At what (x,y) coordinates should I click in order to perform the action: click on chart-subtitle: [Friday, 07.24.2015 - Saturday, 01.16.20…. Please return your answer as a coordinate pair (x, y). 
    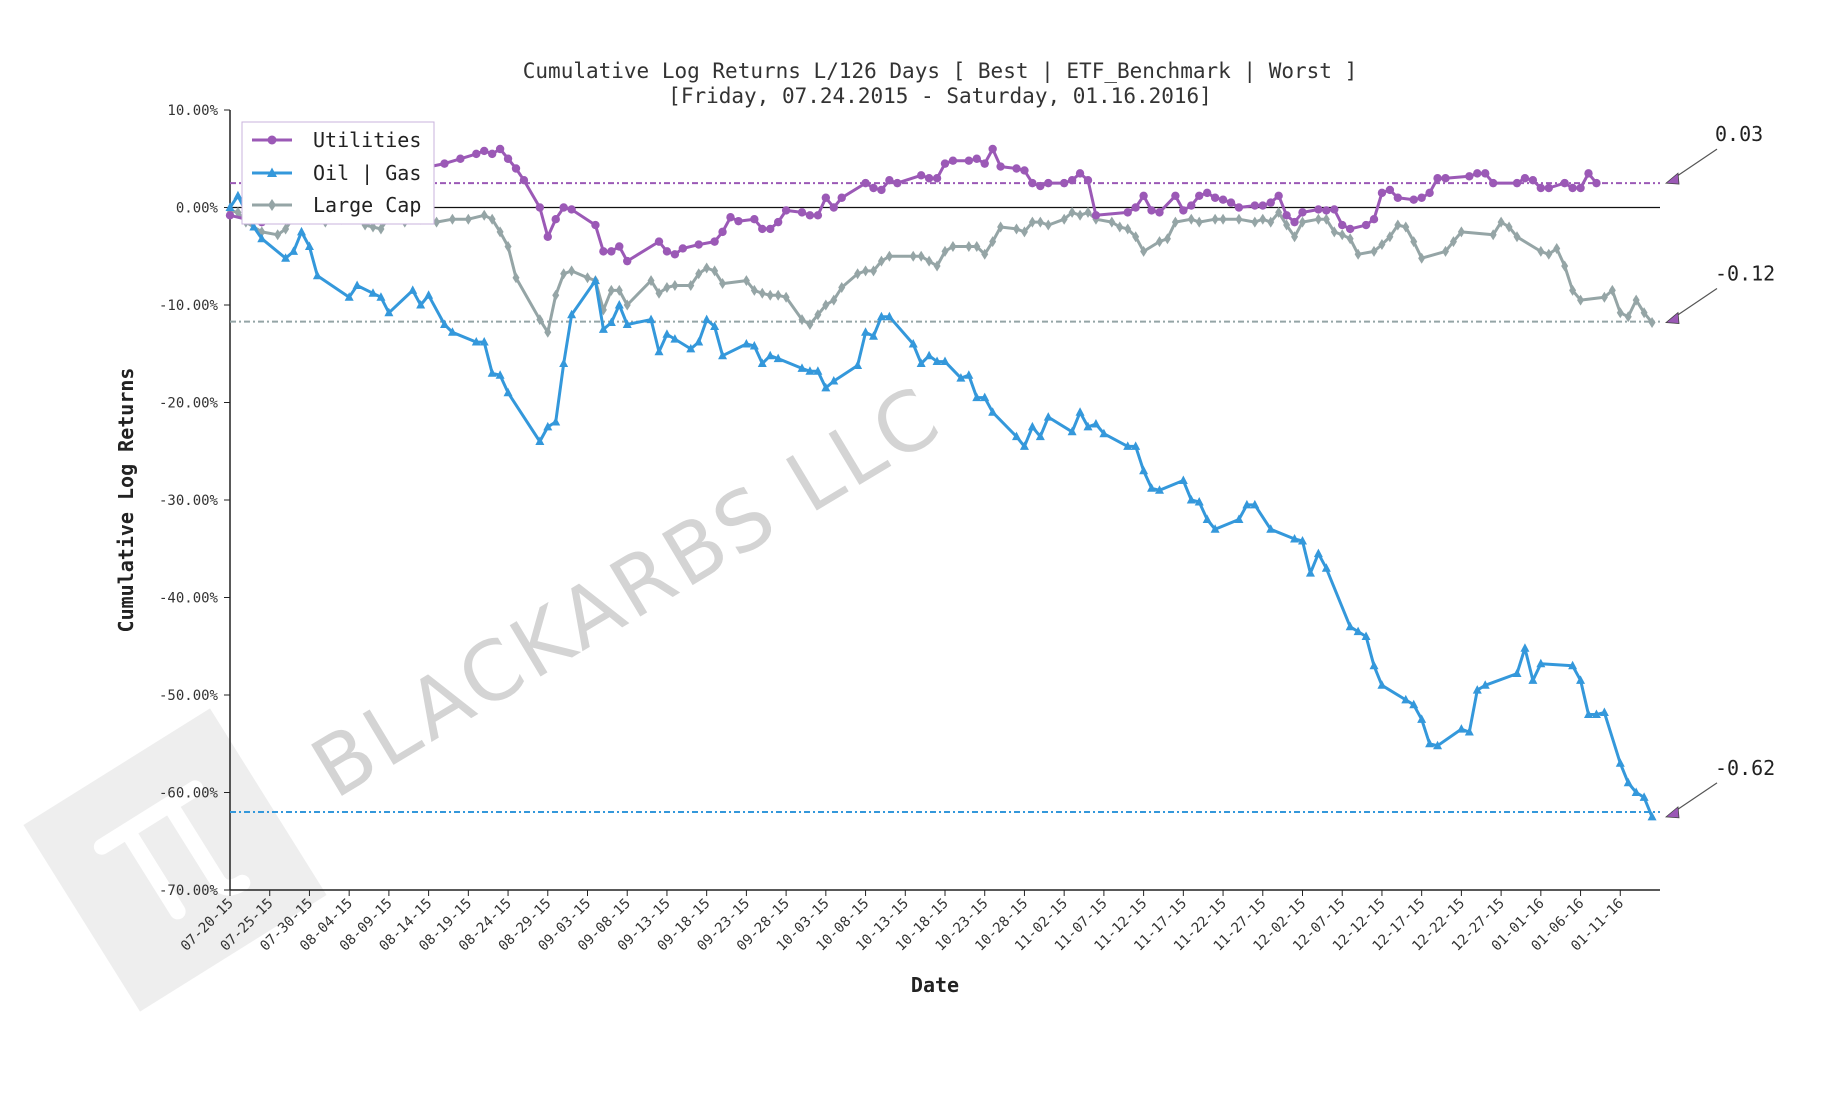
    Looking at the image, I should click on (940, 96).